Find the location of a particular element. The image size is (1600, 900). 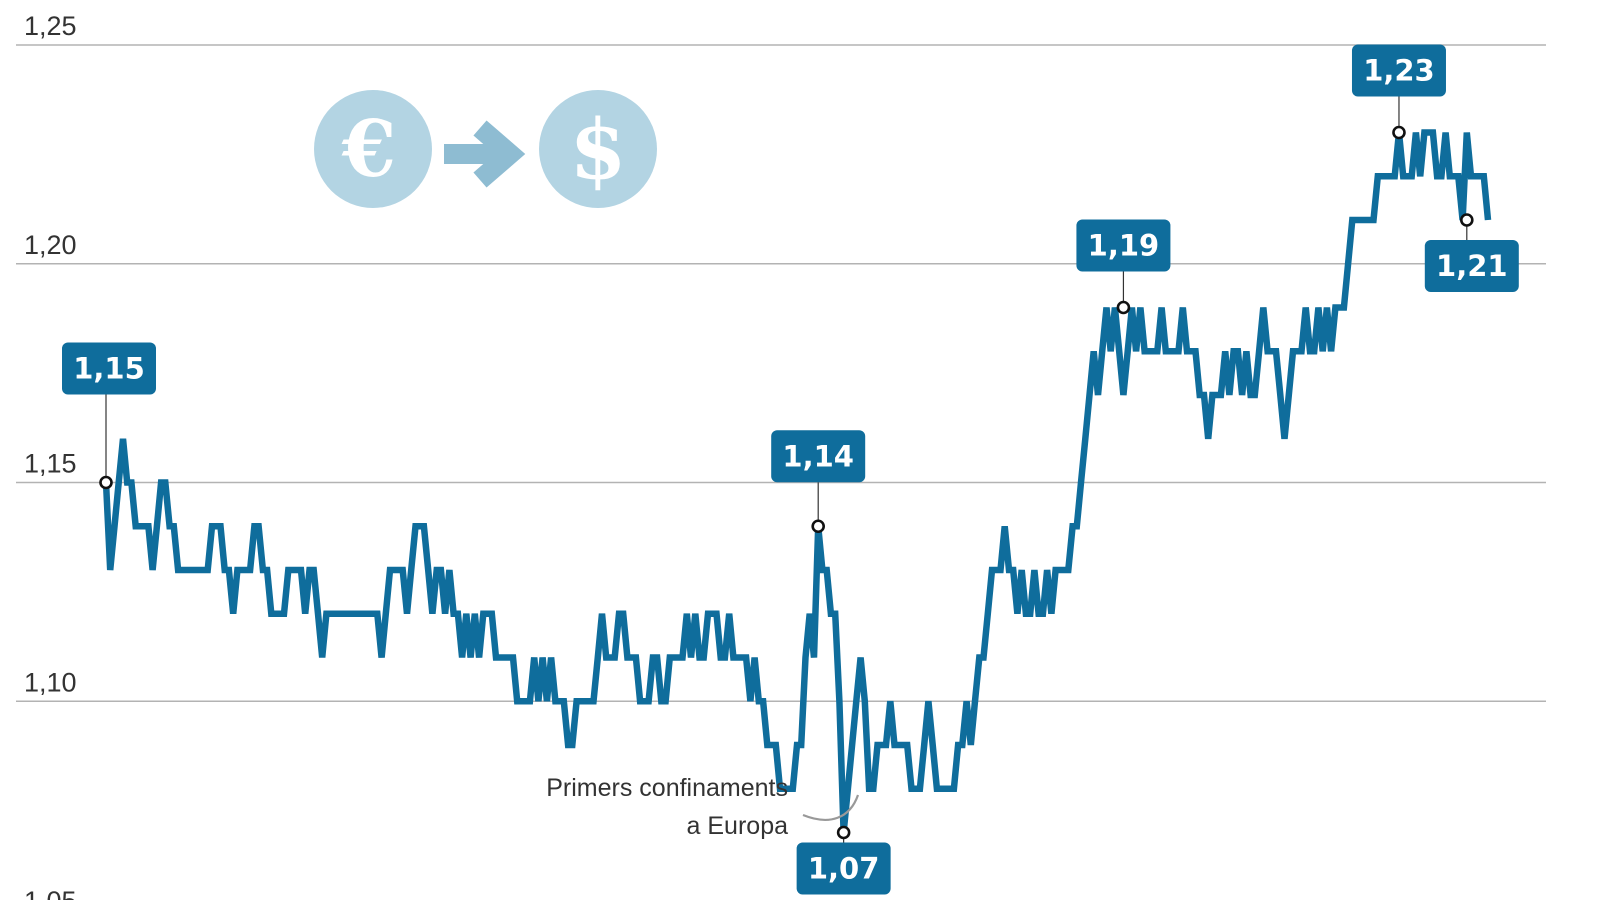

y-tick-label: 1,05 is located at coordinates (50, 893).